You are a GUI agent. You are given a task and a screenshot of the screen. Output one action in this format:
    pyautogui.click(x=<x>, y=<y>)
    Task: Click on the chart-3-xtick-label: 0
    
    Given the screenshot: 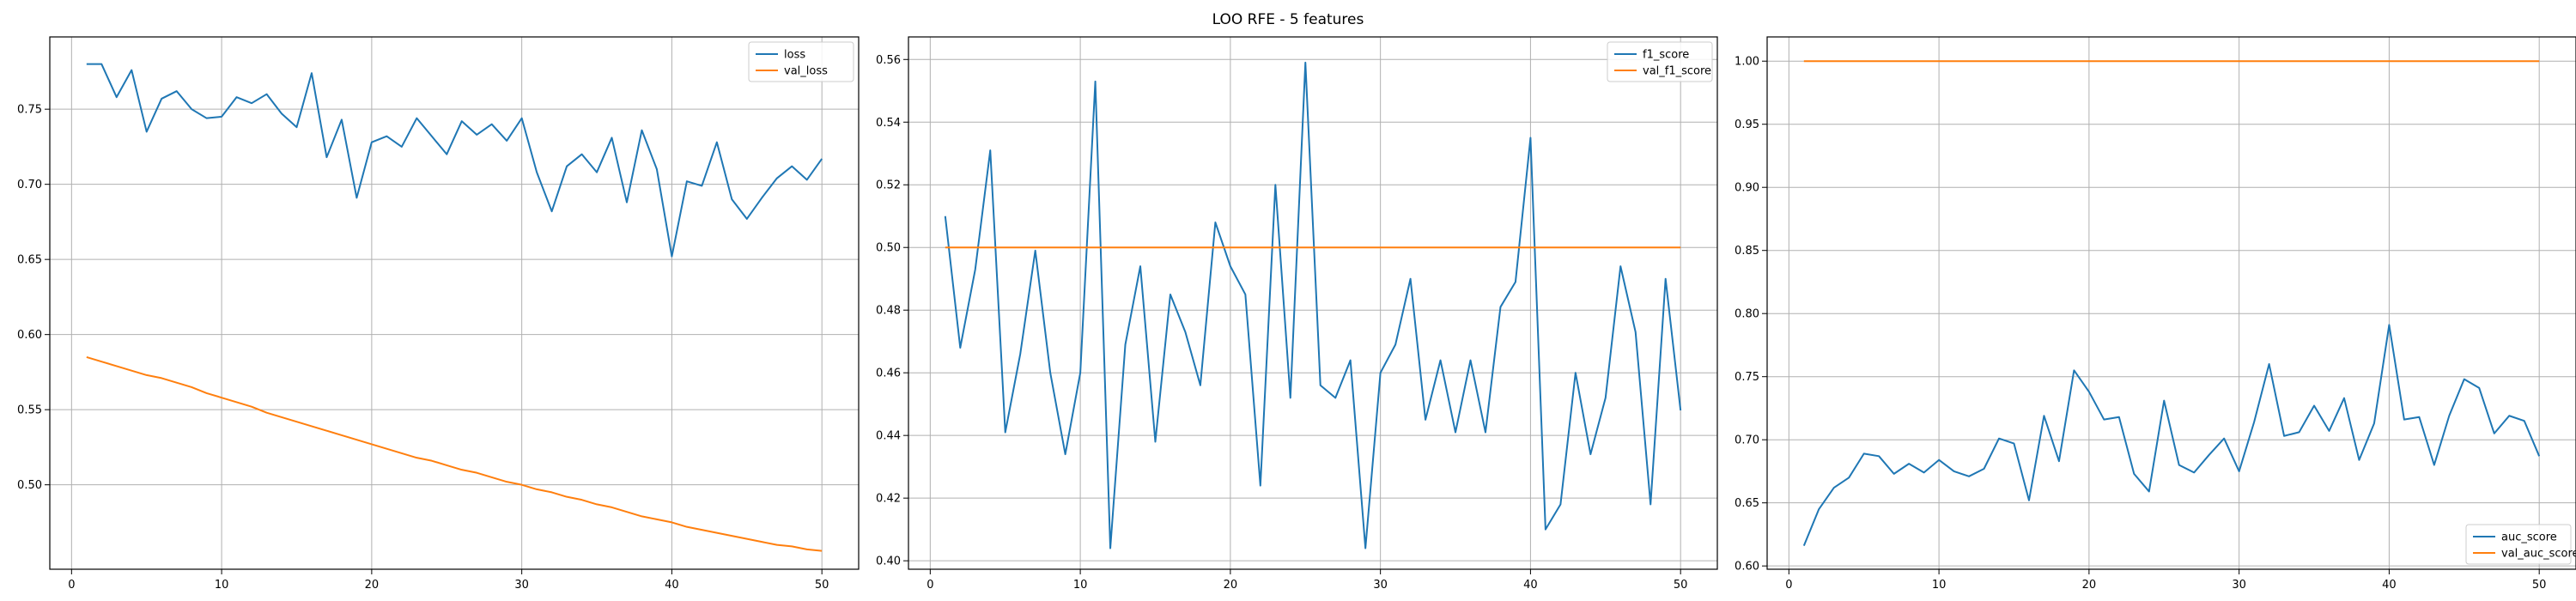 What is the action you would take?
    pyautogui.click(x=1789, y=585)
    